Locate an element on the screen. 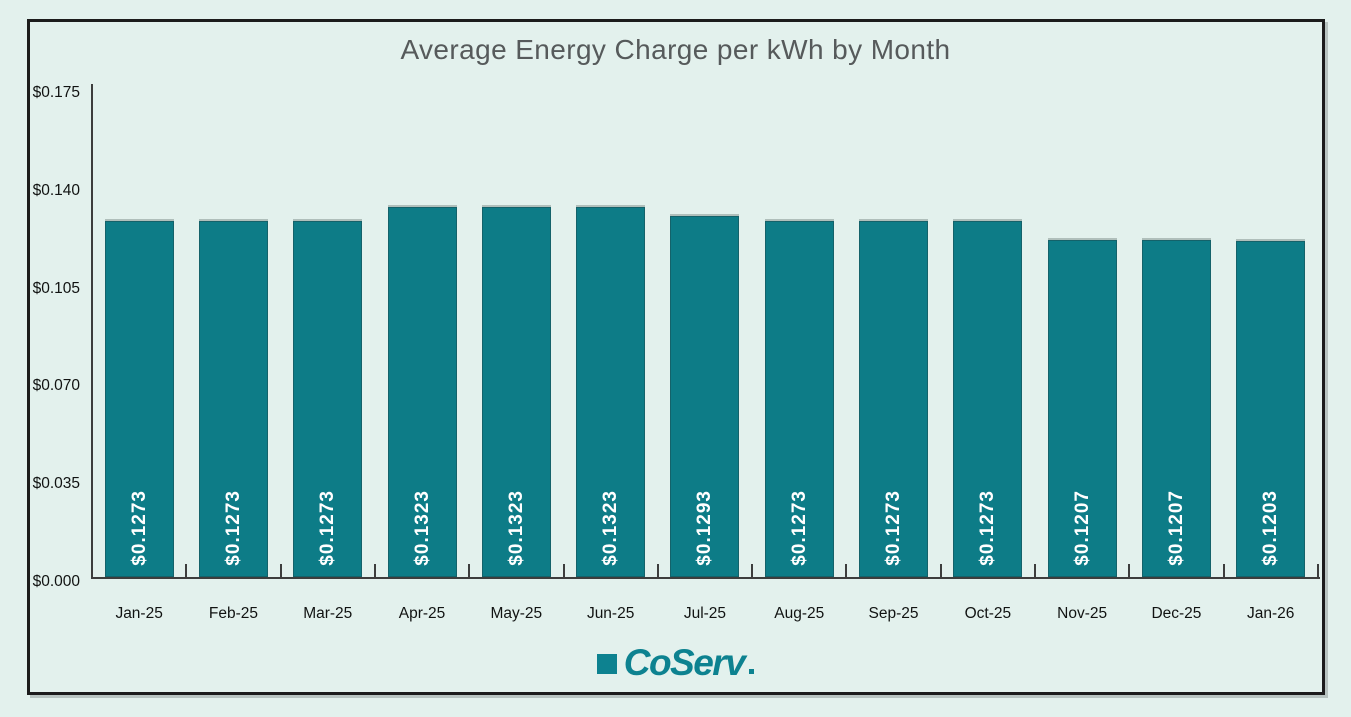 The image size is (1351, 717). x-axis-category-label: Oct-25 is located at coordinates (988, 613).